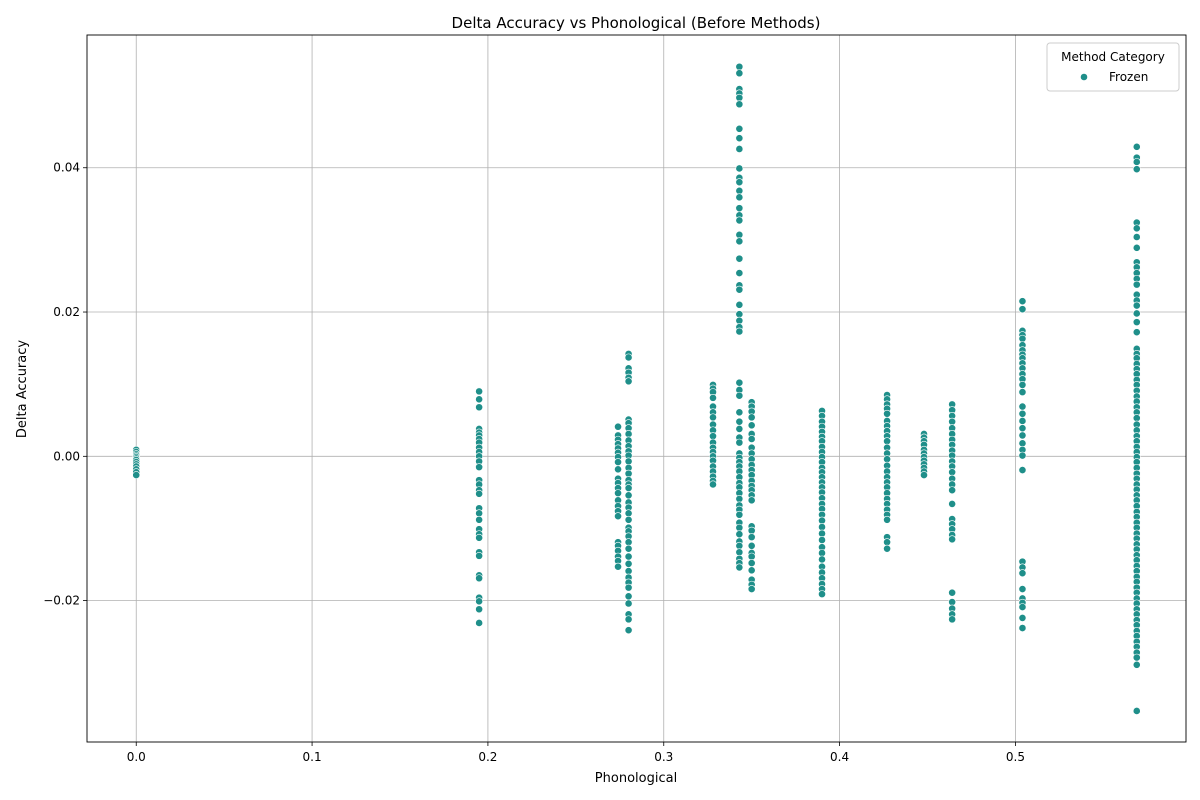 This screenshot has height=800, width=1200. I want to click on x-tick-label: 0.0, so click(136, 757).